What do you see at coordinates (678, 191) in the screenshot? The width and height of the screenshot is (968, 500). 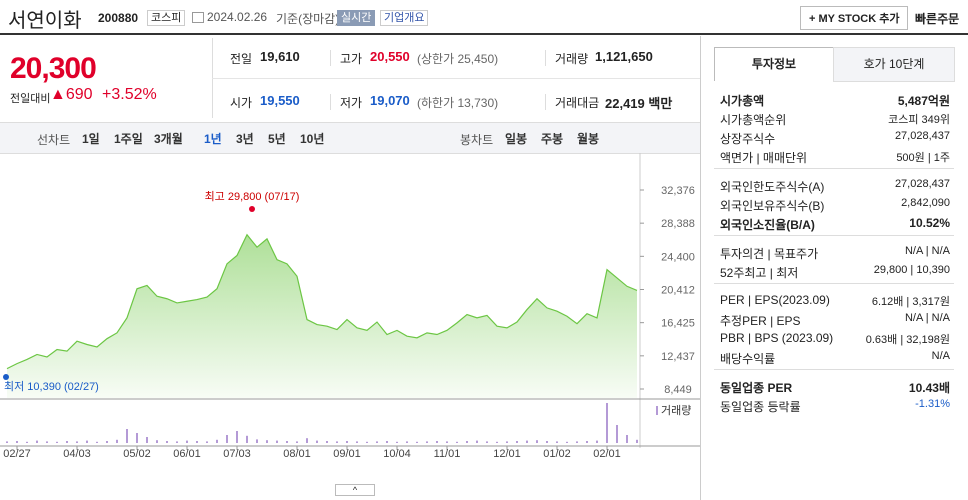 I see `y-tick-label: 32,376` at bounding box center [678, 191].